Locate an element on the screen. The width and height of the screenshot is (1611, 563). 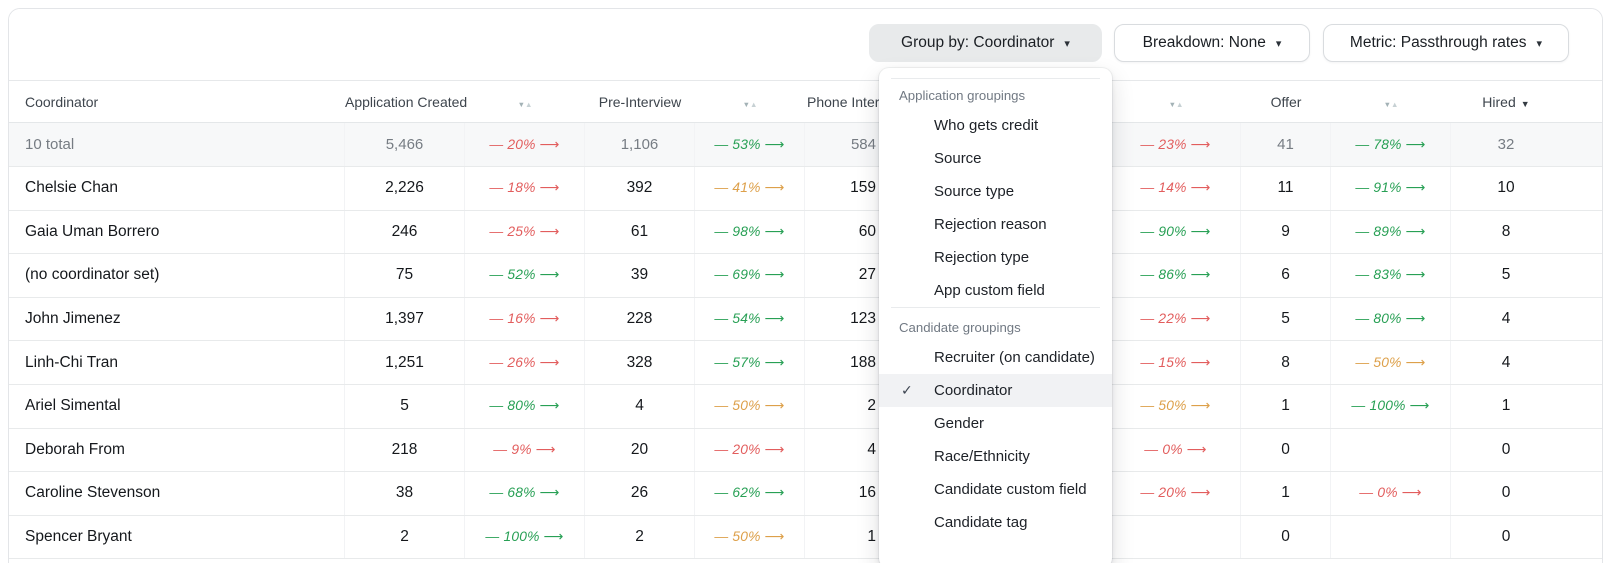
breakdown-dropdown-button: Breakdown: None ▾ is located at coordinates (1212, 43).